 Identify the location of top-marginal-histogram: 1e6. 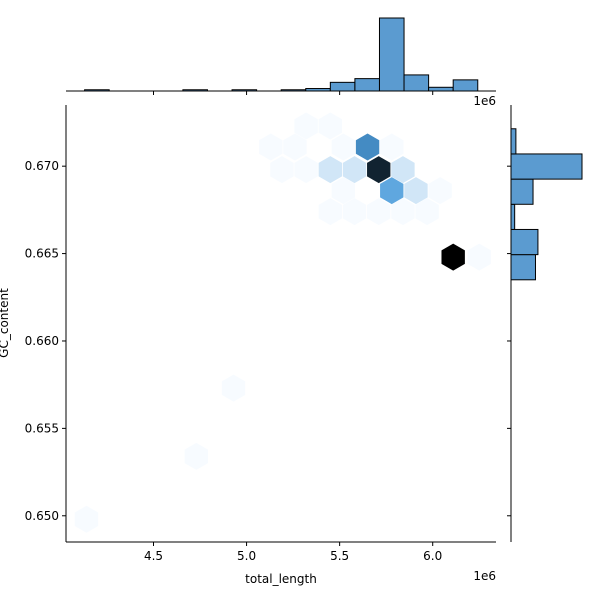
(281, 62).